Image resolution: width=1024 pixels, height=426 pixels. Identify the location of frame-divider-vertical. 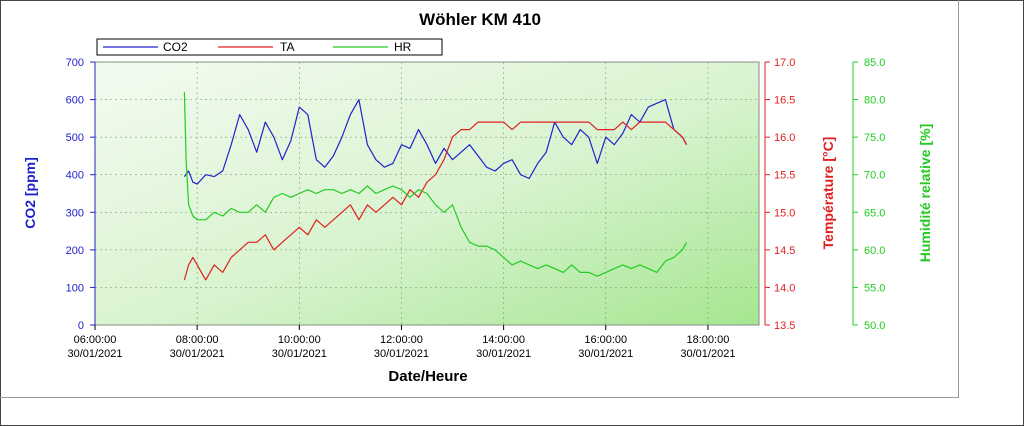
(958, 199).